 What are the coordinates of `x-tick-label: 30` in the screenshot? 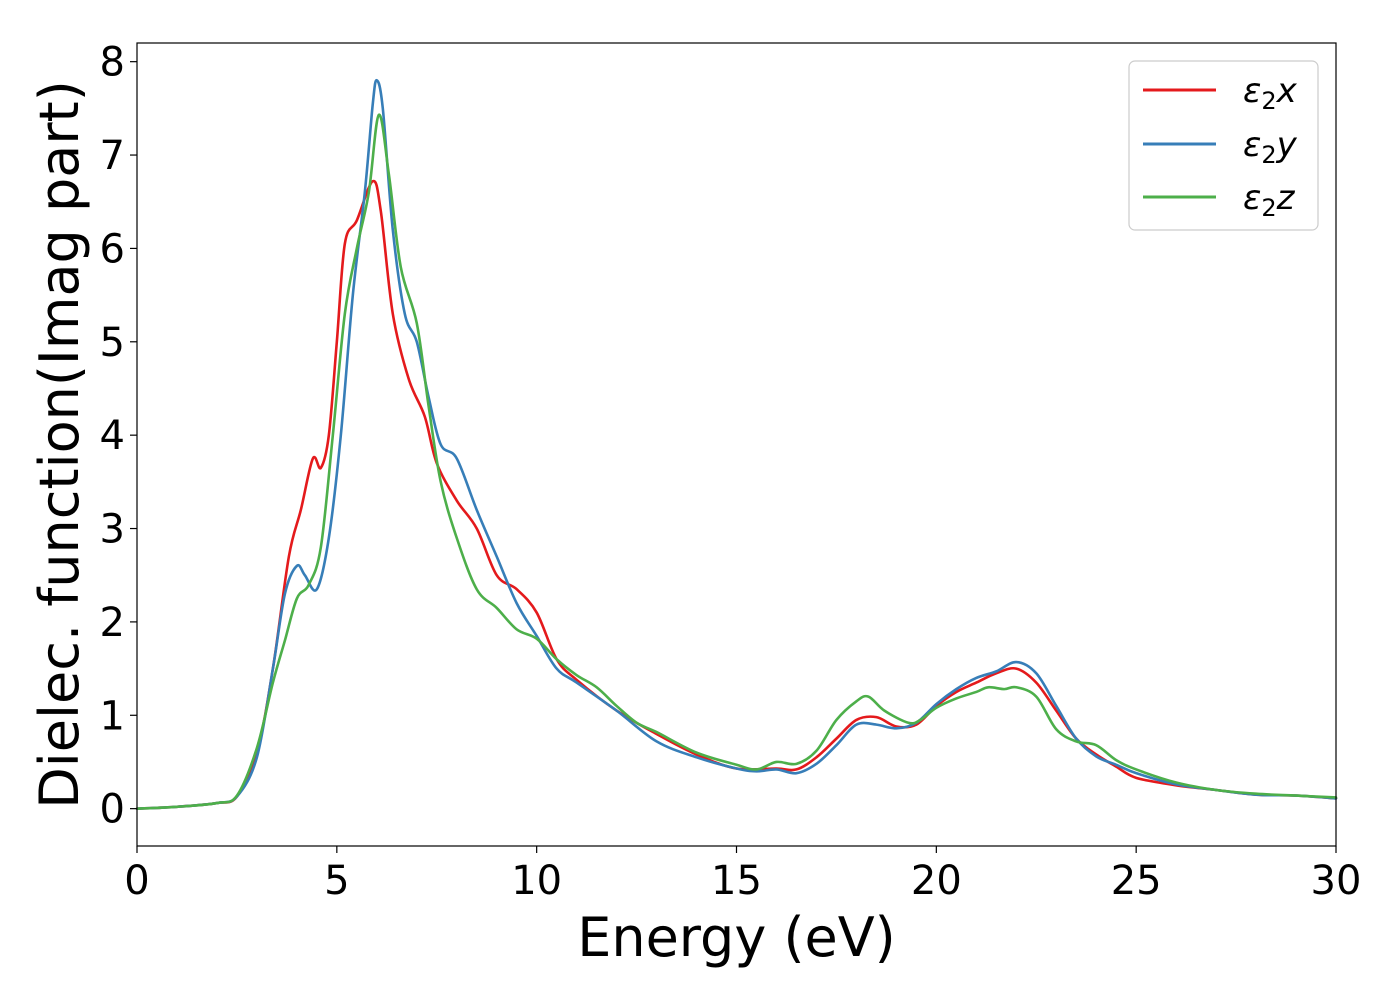 It's located at (1336, 881).